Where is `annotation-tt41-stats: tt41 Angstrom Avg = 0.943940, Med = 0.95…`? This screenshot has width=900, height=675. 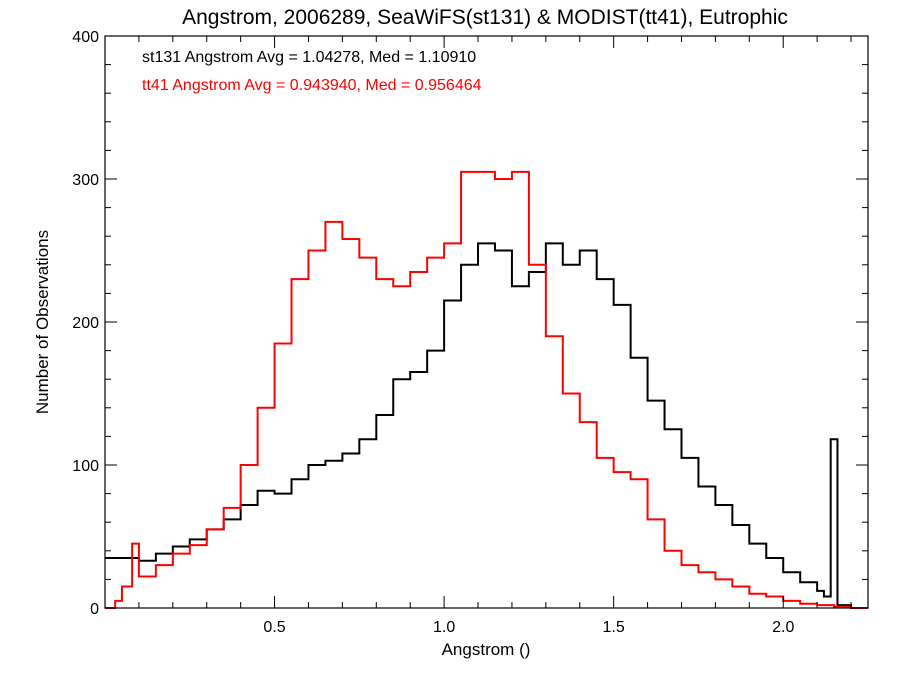 annotation-tt41-stats: tt41 Angstrom Avg = 0.943940, Med = 0.95… is located at coordinates (312, 85).